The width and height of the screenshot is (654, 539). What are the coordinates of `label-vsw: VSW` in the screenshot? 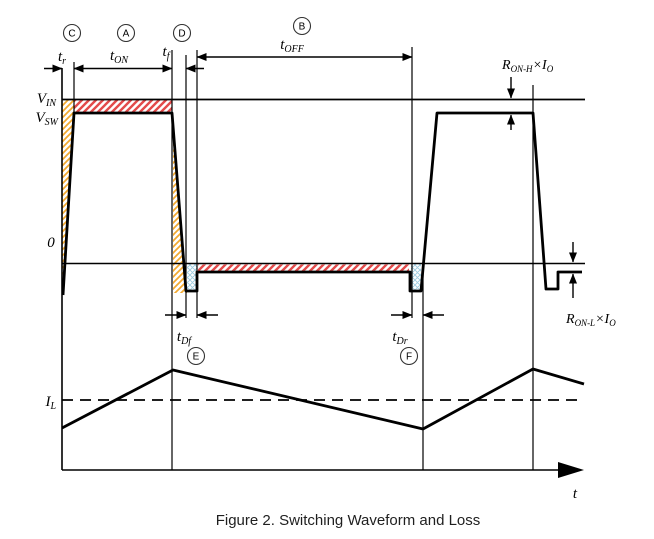 It's located at (47, 119).